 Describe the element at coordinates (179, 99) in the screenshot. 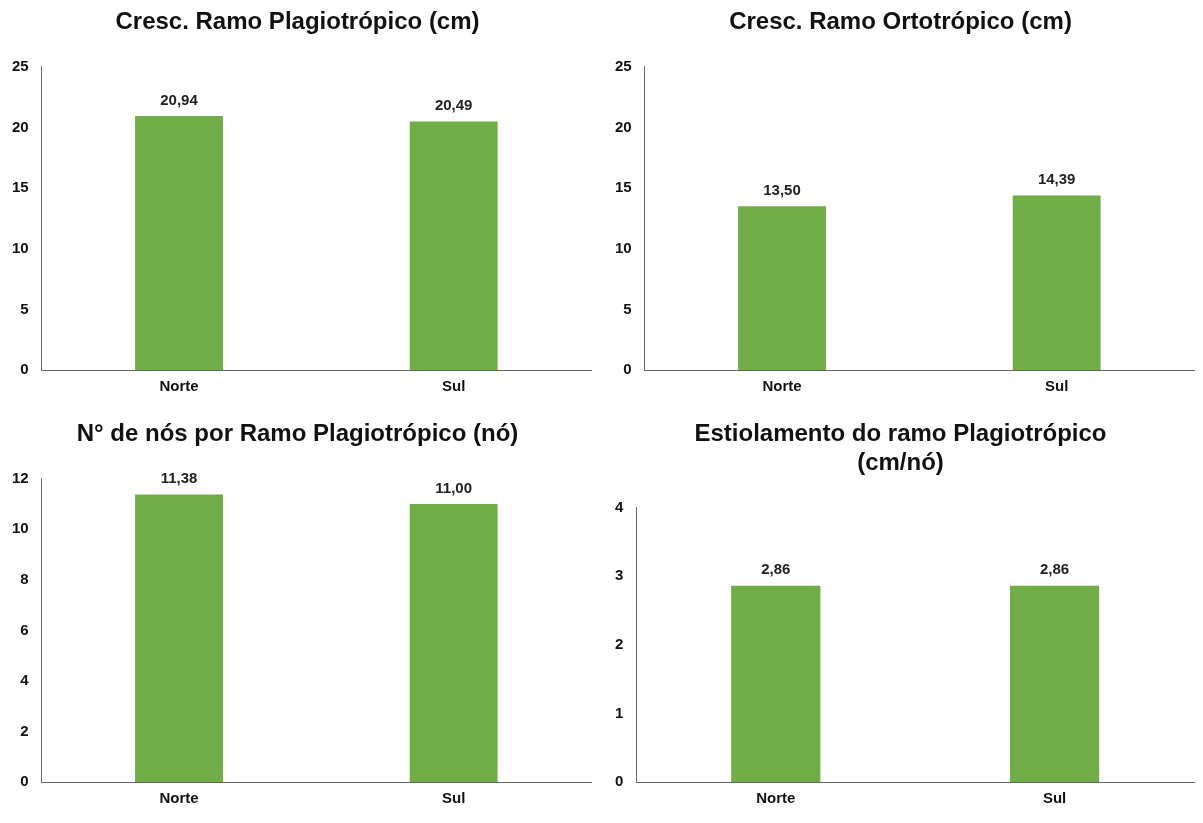

I see `data-label: 20,94` at that location.